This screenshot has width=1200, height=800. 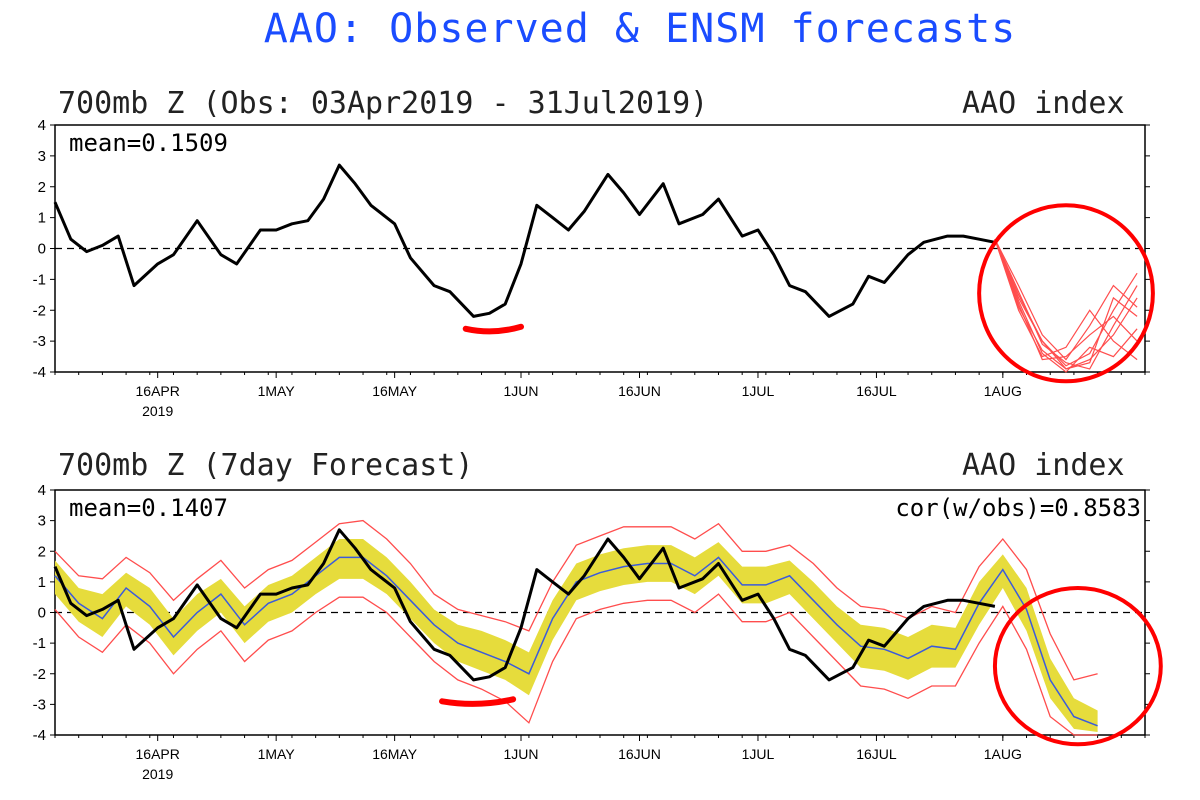 I want to click on panel2-title: 700mb Z (7day Forecast), so click(x=266, y=465).